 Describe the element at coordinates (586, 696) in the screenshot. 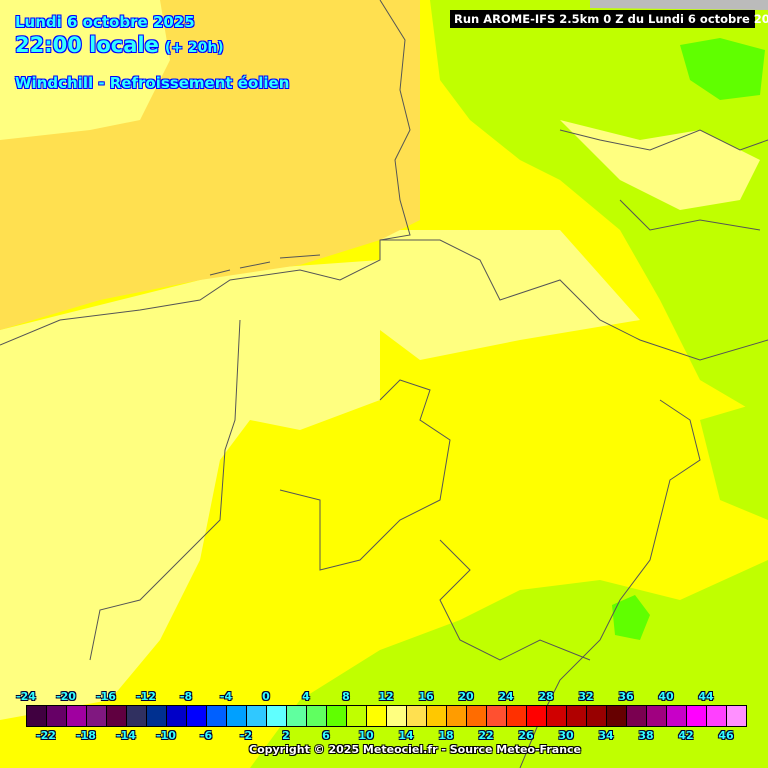

I see `legend-label: 32` at that location.